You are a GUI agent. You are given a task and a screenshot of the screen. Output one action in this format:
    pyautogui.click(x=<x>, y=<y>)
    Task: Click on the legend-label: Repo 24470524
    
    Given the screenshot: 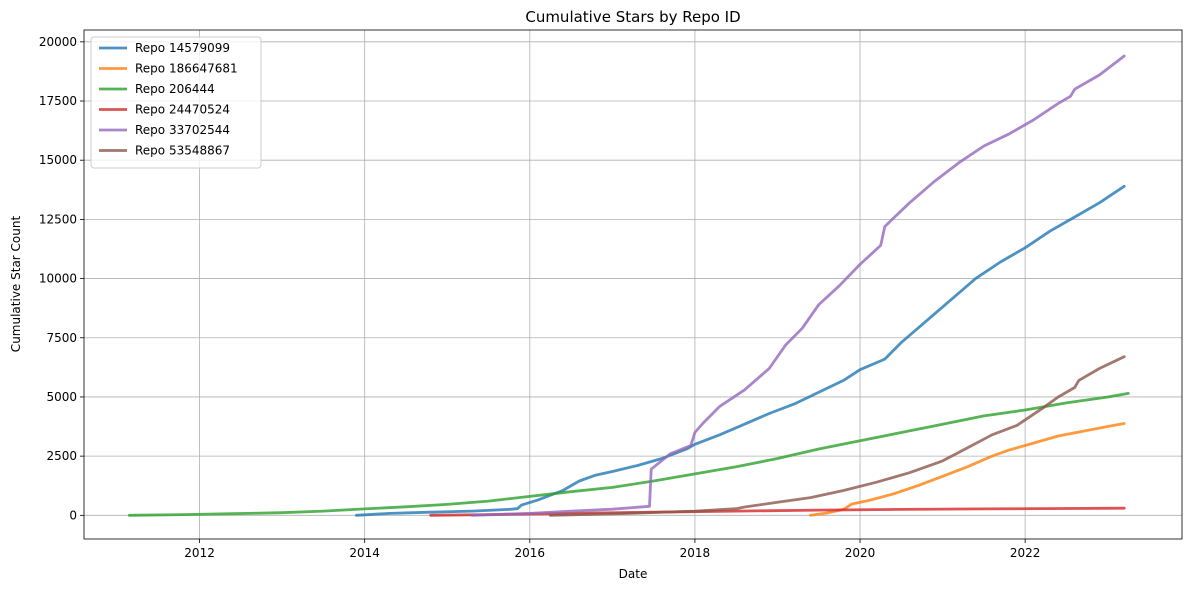 What is the action you would take?
    pyautogui.click(x=182, y=110)
    